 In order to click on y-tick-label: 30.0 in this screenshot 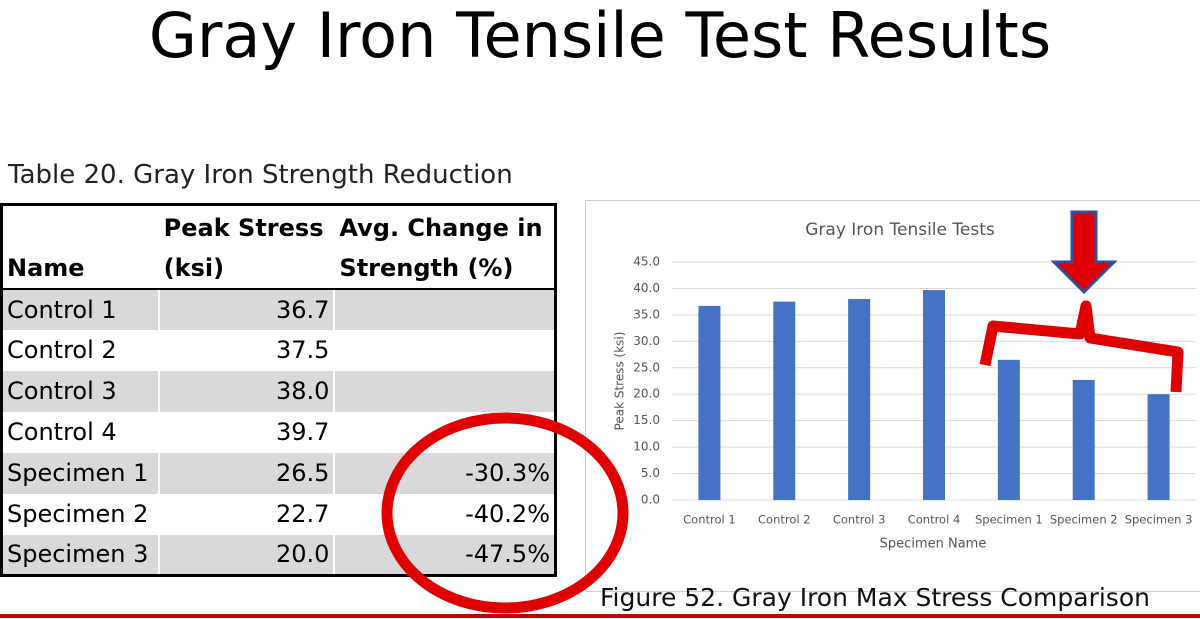, I will do `click(646, 341)`.